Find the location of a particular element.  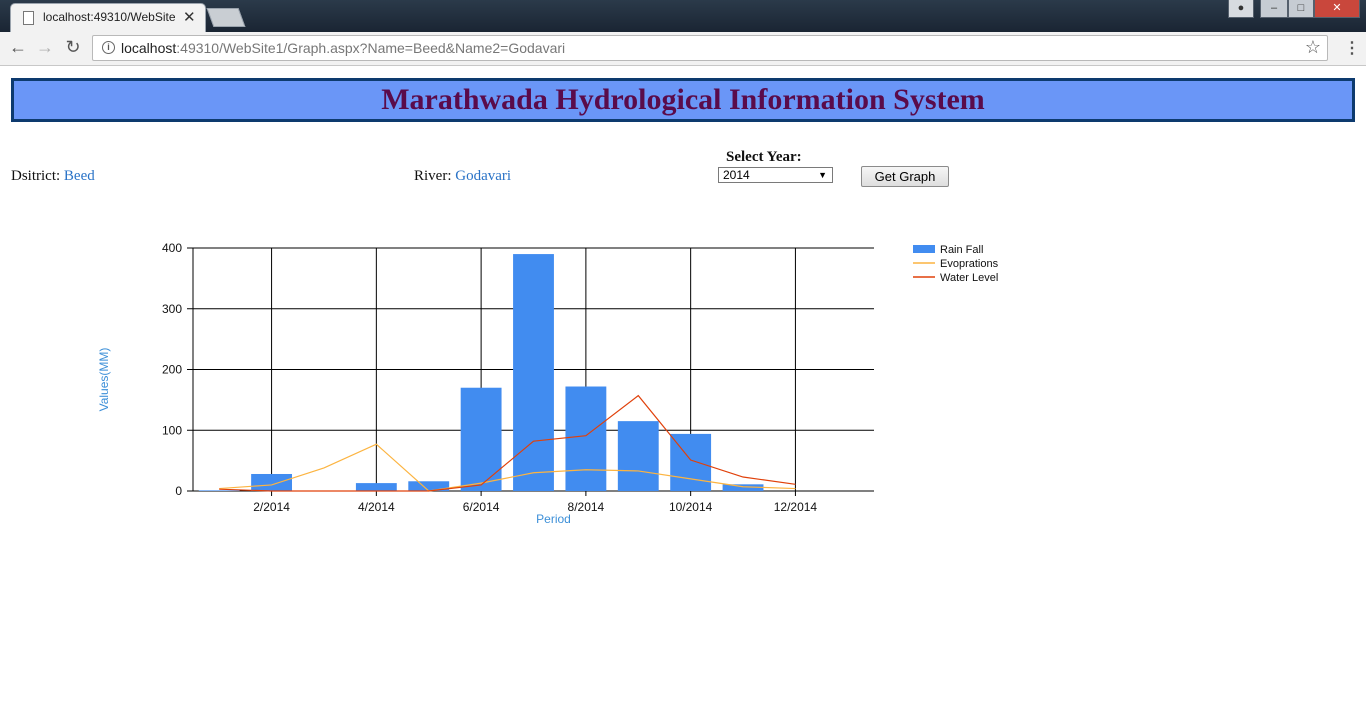

x-tick-label: 8/2014 is located at coordinates (586, 507).